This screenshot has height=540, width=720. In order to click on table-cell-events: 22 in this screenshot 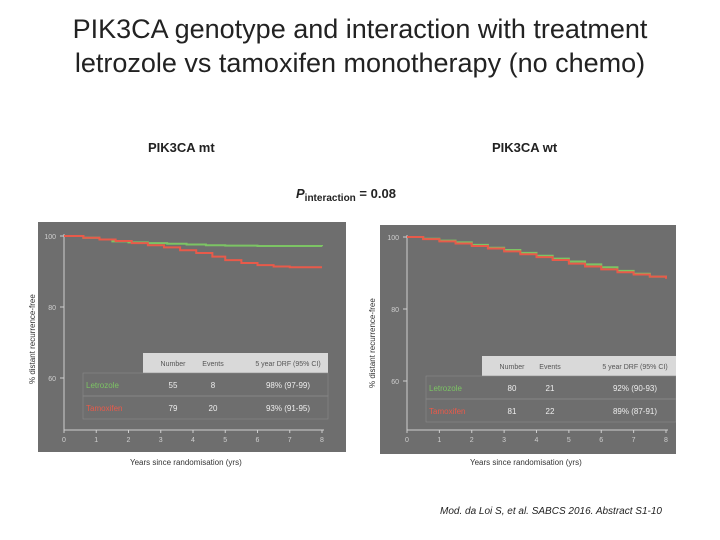, I will do `click(550, 411)`.